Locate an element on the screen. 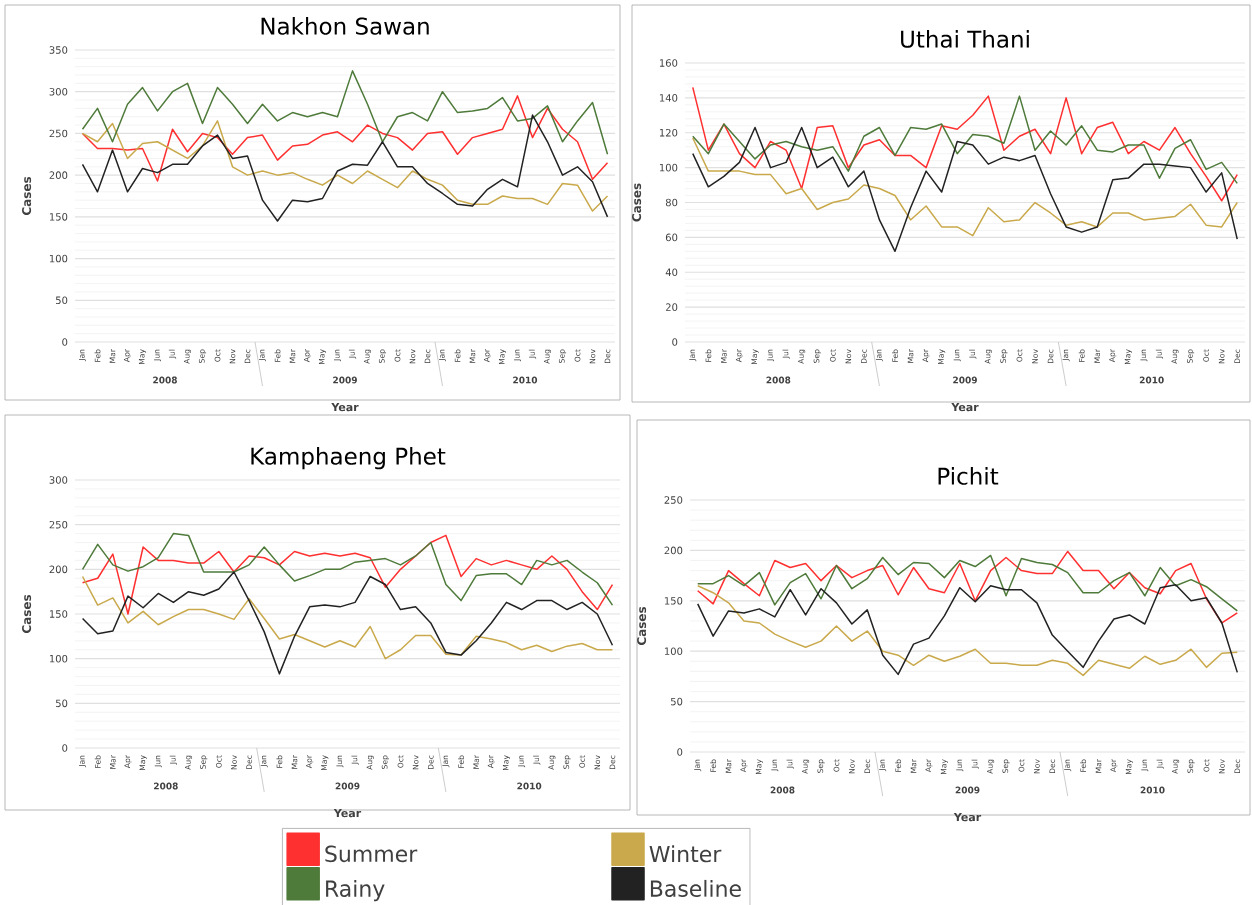  y-tick-label: 160 is located at coordinates (668, 63).